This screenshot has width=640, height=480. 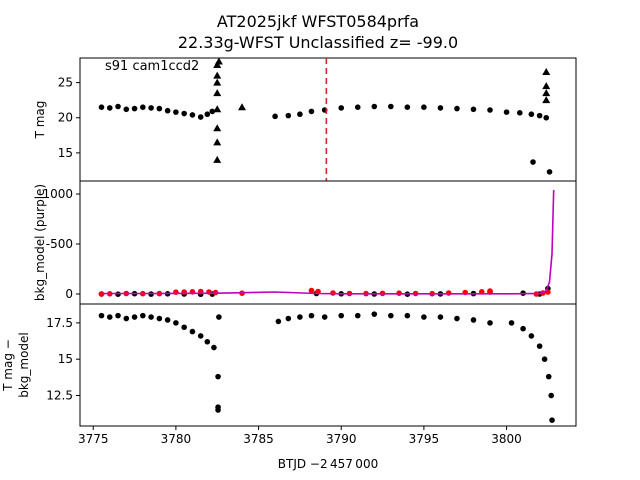 What do you see at coordinates (328, 464) in the screenshot?
I see `x-axis-label: BTJD −2 457 000` at bounding box center [328, 464].